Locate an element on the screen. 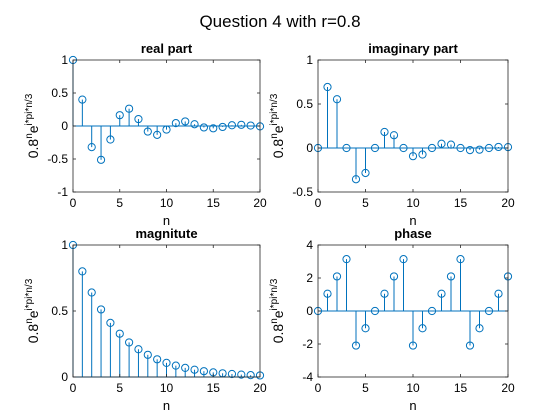  real-part-x-label: n is located at coordinates (166, 220).